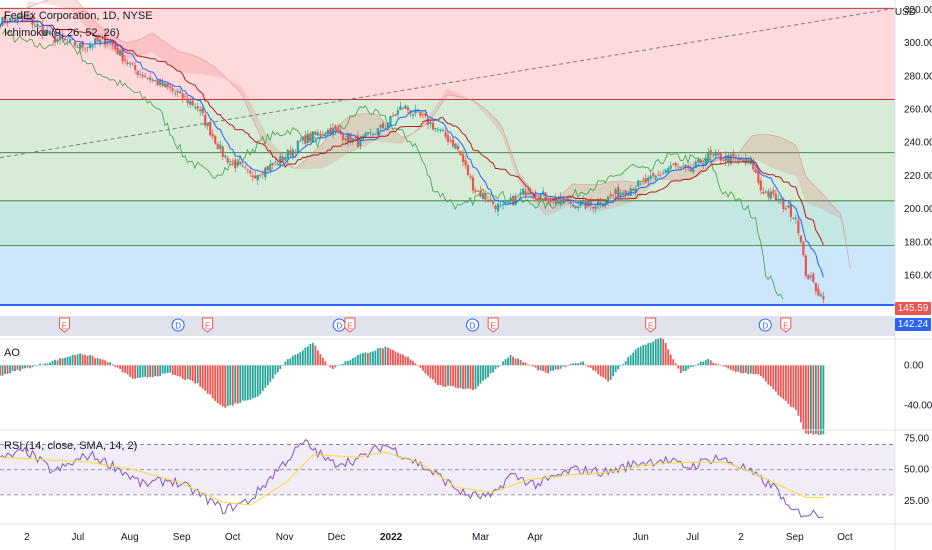  I want to click on dividend-badge, so click(765, 325).